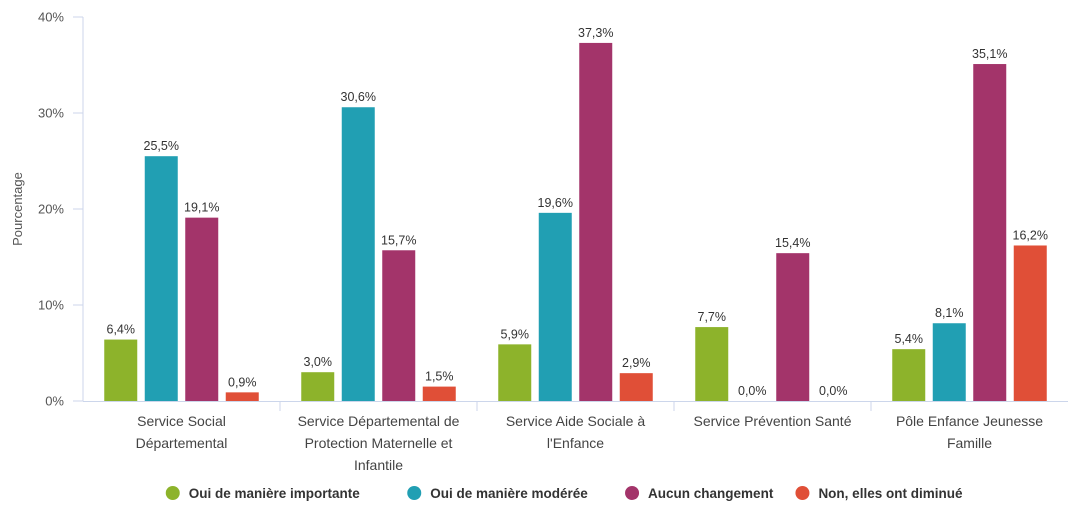 The image size is (1078, 509). What do you see at coordinates (989, 54) in the screenshot?
I see `data-label: 35,1%` at bounding box center [989, 54].